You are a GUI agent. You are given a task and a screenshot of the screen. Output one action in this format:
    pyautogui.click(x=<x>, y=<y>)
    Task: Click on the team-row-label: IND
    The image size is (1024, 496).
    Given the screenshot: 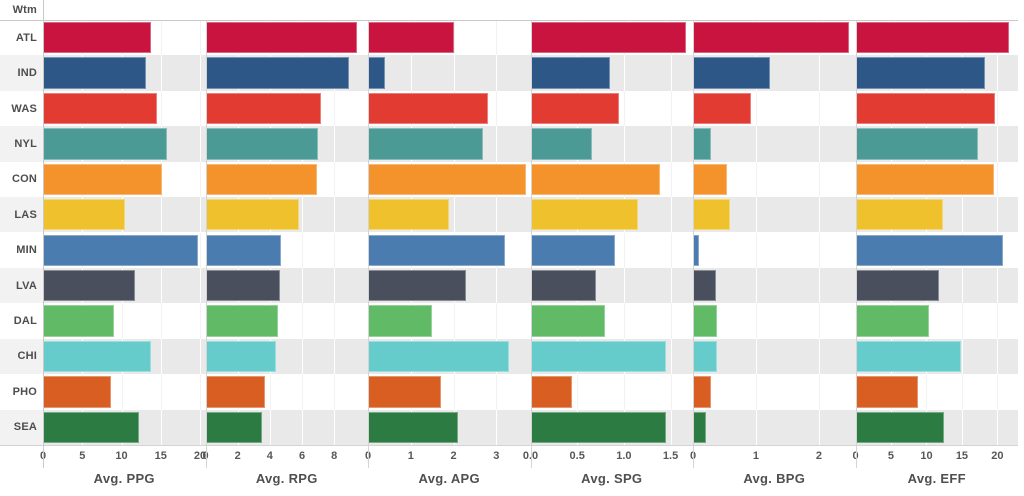 What is the action you would take?
    pyautogui.click(x=21, y=73)
    